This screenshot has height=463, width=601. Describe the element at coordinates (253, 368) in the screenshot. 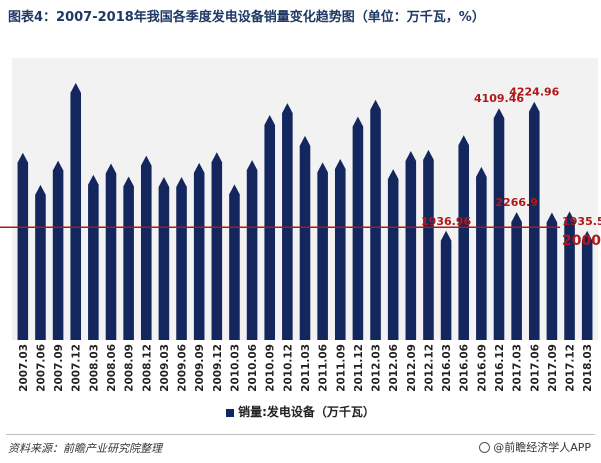

I see `x-tick-label: 2010.06` at that location.